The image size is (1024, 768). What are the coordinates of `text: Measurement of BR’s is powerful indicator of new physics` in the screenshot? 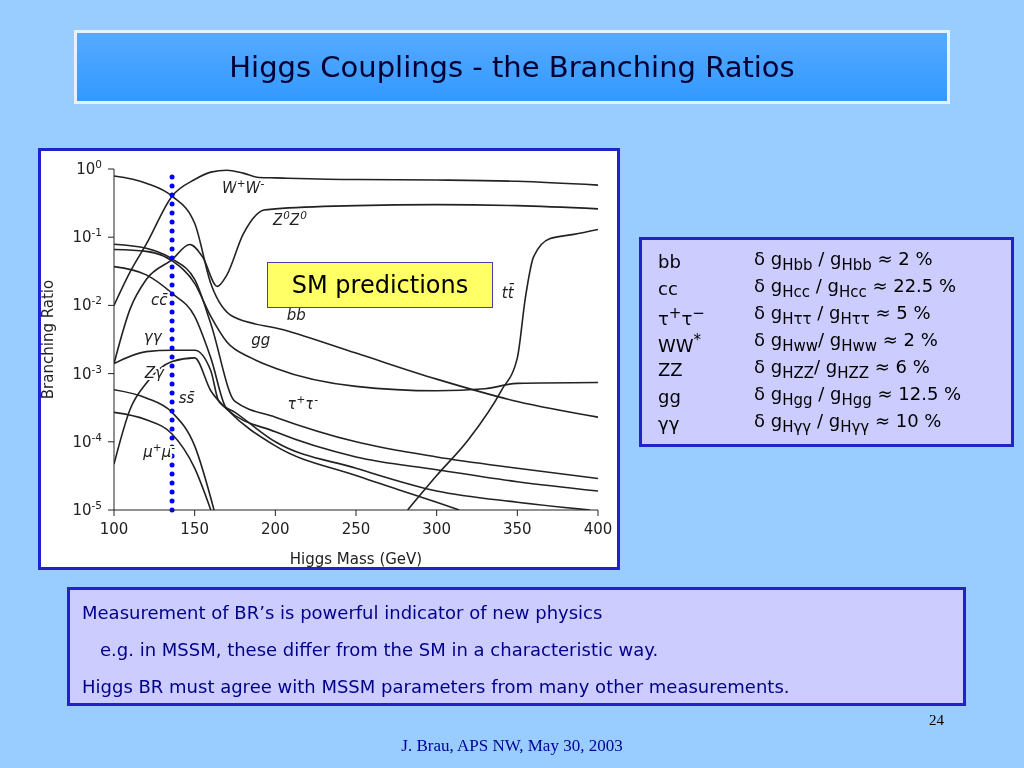 It's located at (343, 613).